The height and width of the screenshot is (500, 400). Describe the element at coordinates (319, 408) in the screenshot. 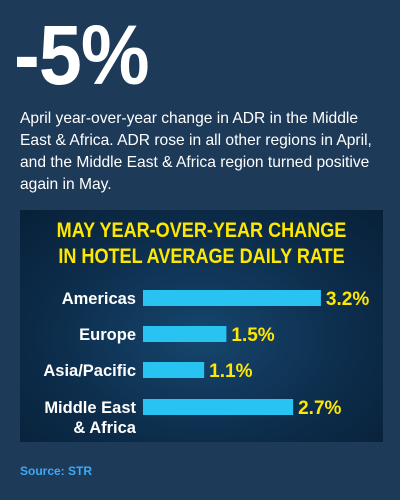

I see `value-label-3: 2.7%` at that location.